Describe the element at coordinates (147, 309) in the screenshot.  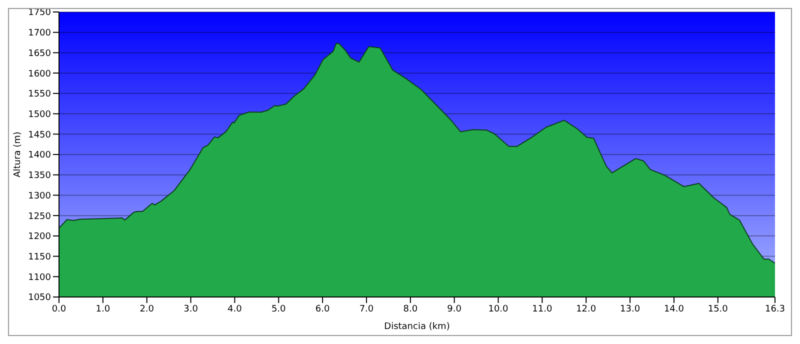
I see `x-tick-label: 2.0` at that location.